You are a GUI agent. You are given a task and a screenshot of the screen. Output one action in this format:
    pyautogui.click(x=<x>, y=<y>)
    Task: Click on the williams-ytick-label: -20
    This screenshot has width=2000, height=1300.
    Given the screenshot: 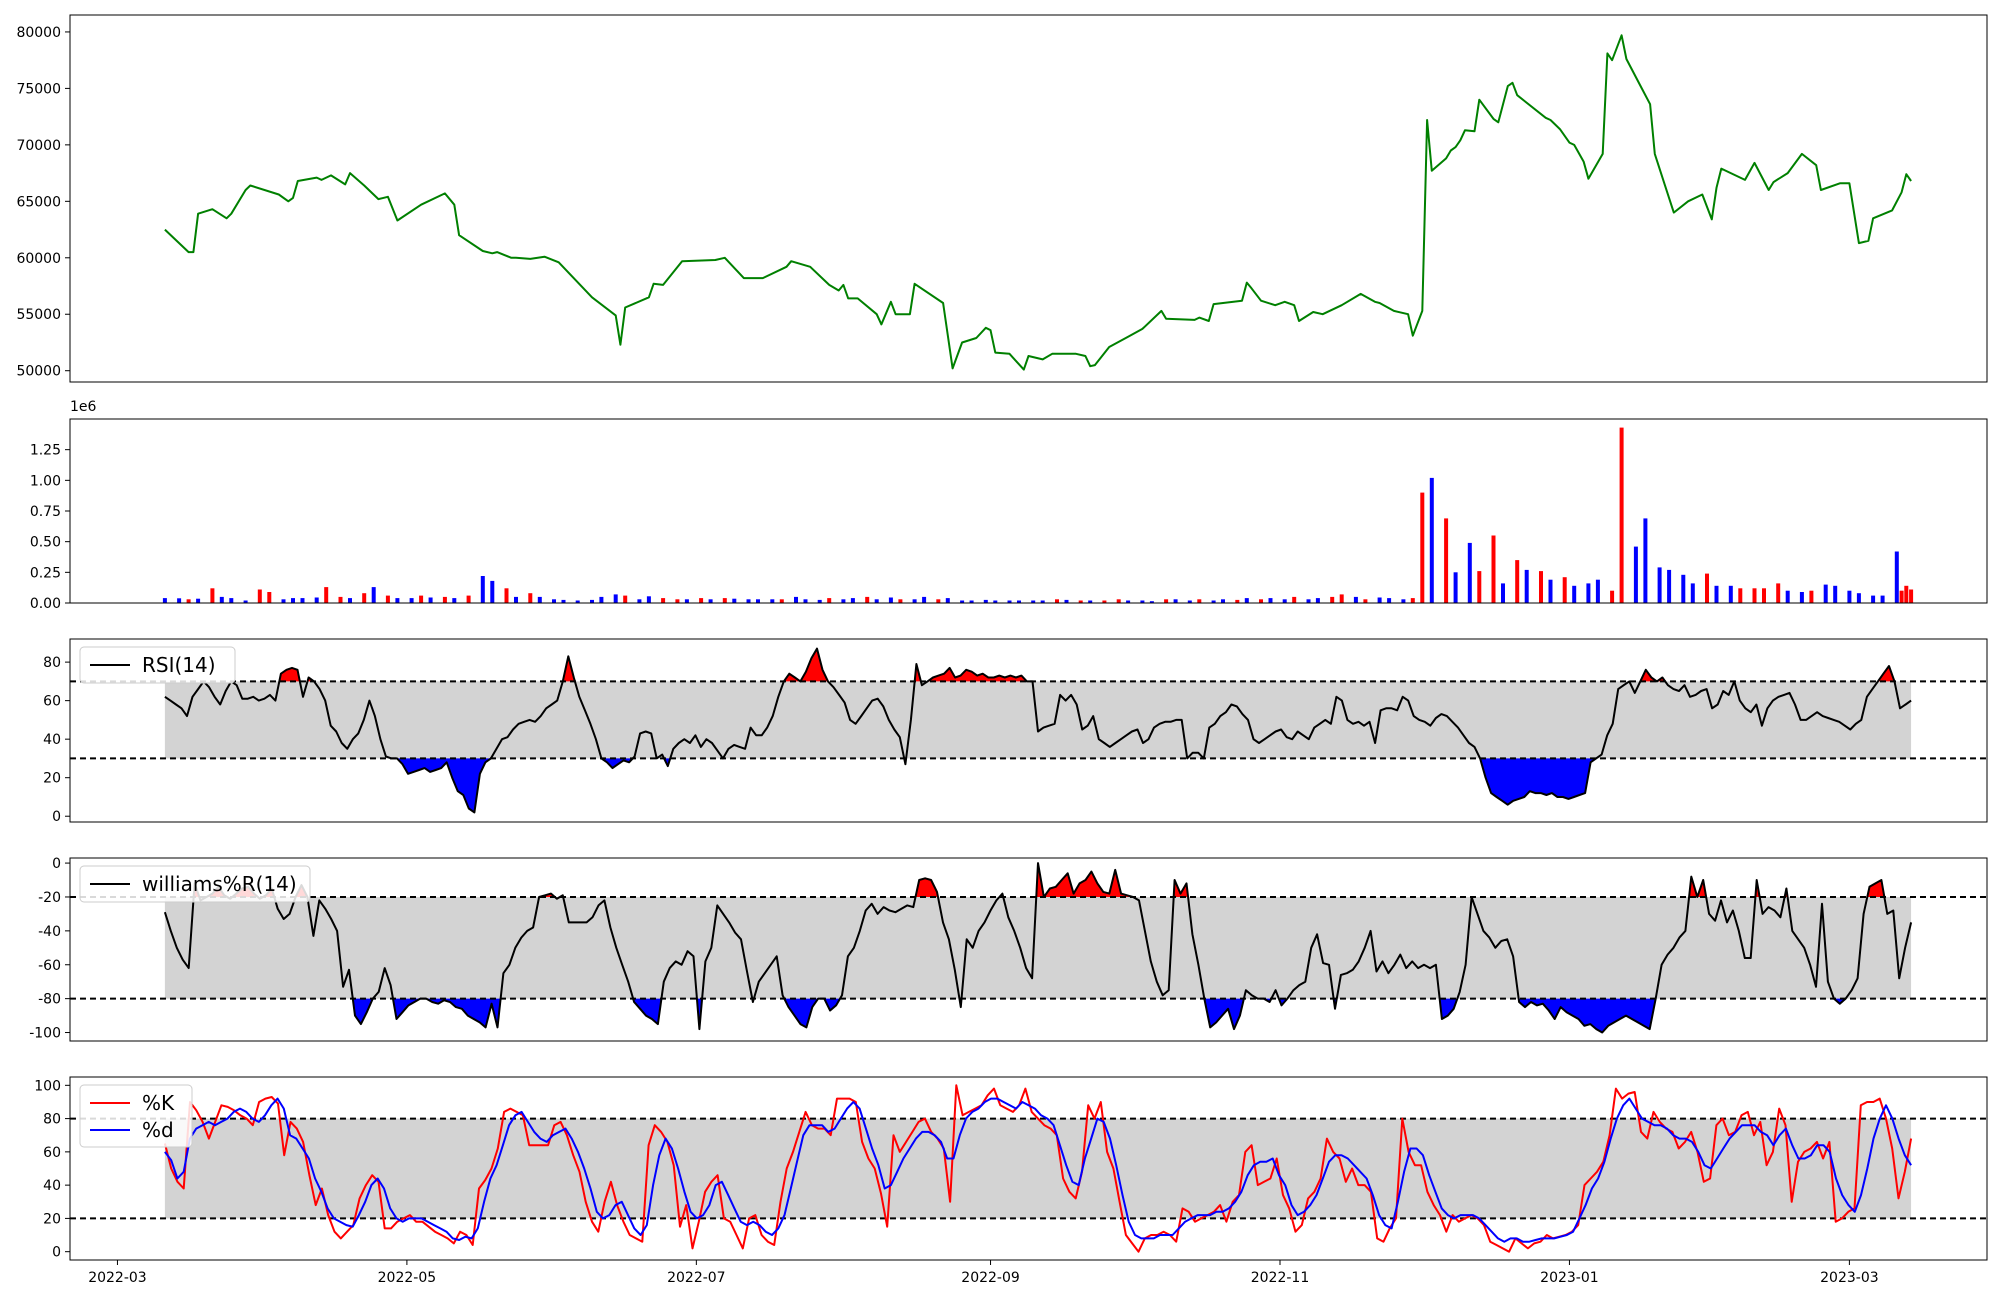 What is the action you would take?
    pyautogui.click(x=49, y=898)
    